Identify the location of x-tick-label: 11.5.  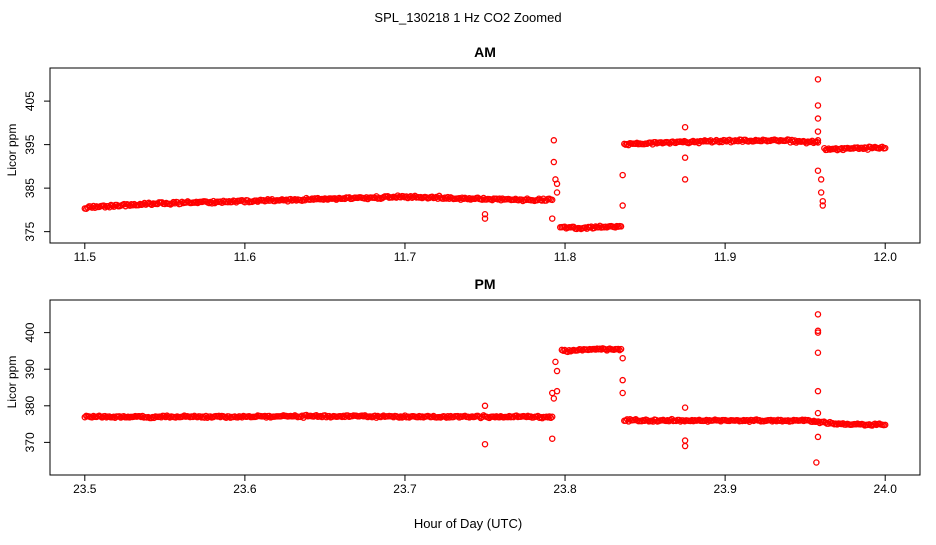
(85, 257).